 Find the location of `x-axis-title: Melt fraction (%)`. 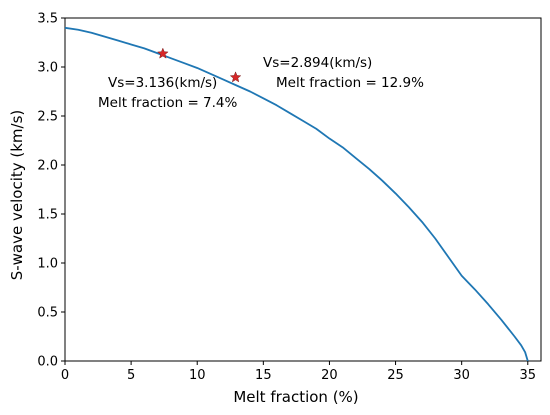

x-axis-title: Melt fraction (%) is located at coordinates (295, 397).